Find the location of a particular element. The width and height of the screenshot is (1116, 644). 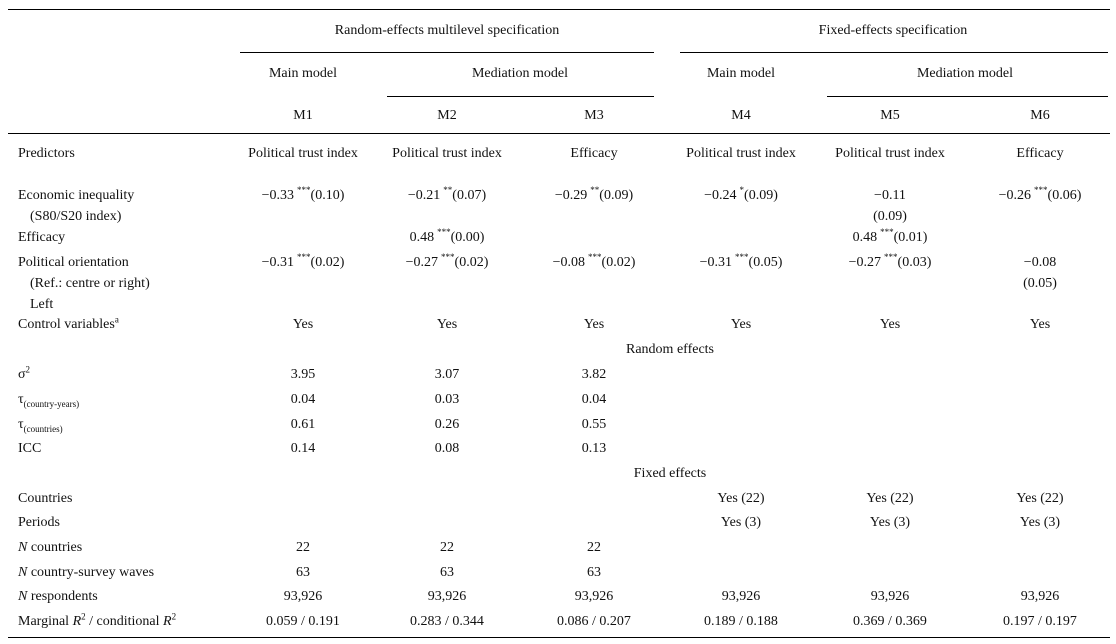

row-label-line: σ2 is located at coordinates (24, 374).